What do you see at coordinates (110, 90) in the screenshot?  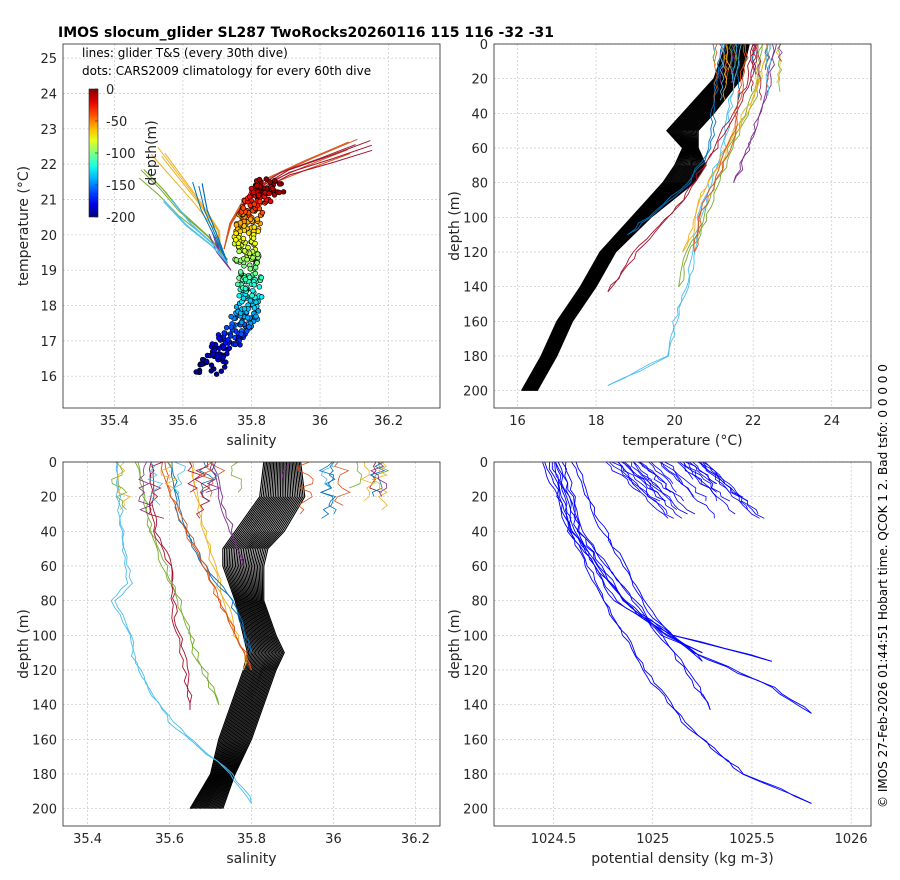 I see `colorbar-tick-label: 0` at bounding box center [110, 90].